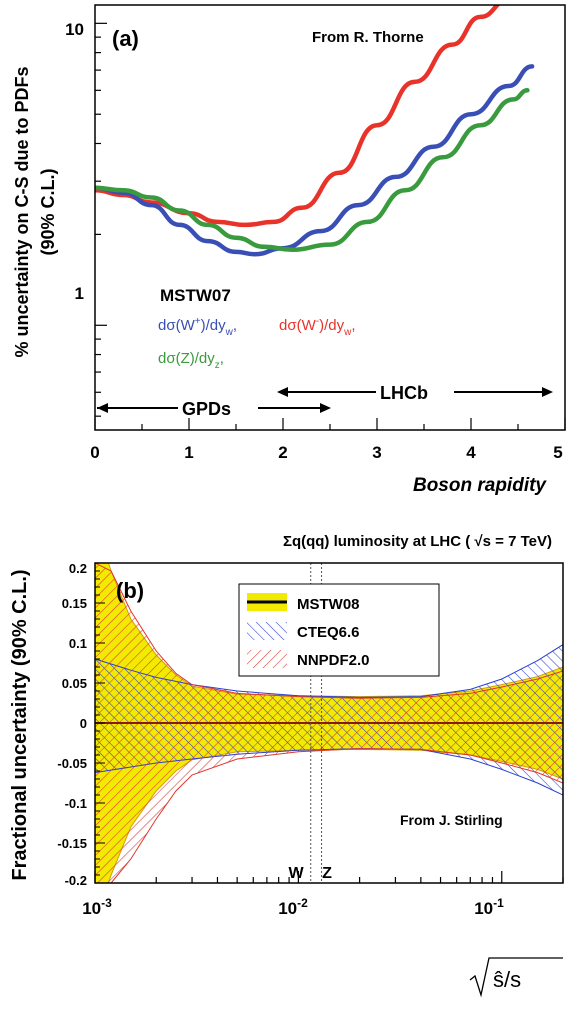  What do you see at coordinates (376, 452) in the screenshot?
I see `panel-a-xtick-3: 3` at bounding box center [376, 452].